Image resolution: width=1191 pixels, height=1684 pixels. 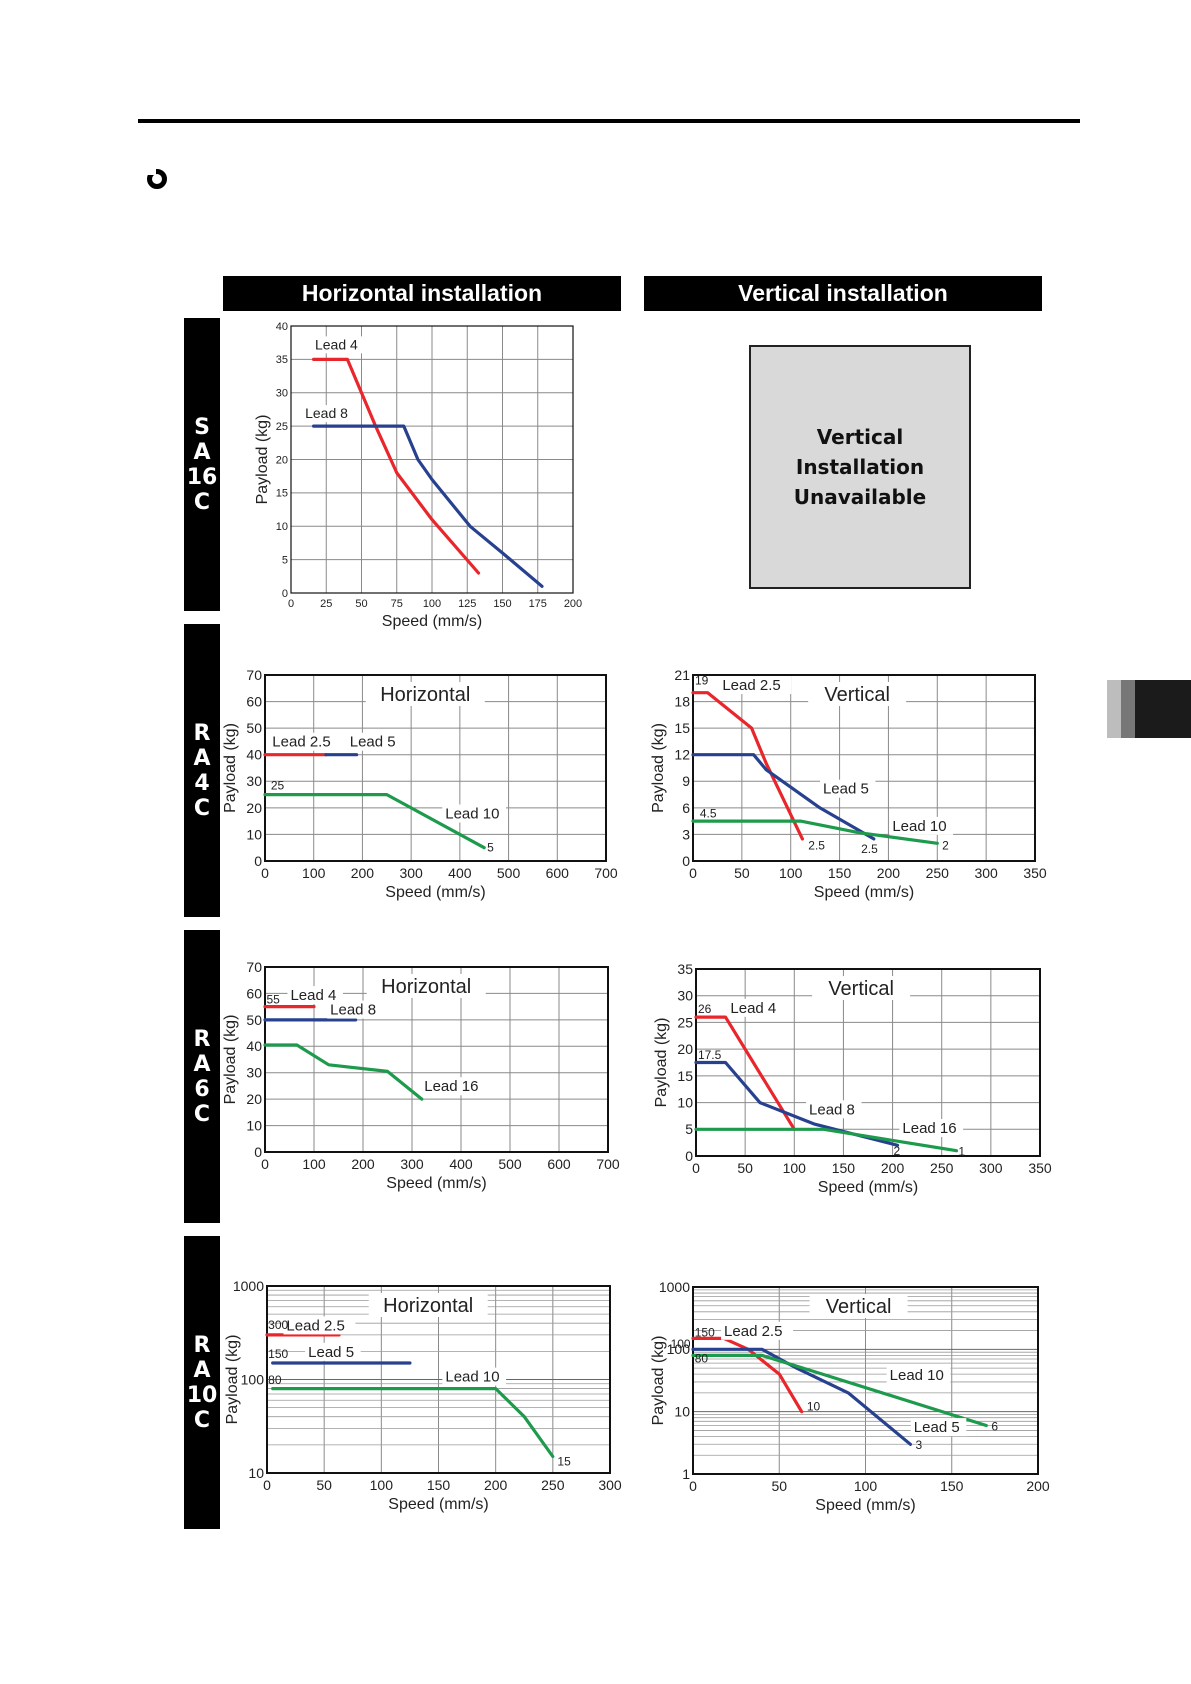 What do you see at coordinates (428, 1306) in the screenshot?
I see `chart-title: Horizontal` at bounding box center [428, 1306].